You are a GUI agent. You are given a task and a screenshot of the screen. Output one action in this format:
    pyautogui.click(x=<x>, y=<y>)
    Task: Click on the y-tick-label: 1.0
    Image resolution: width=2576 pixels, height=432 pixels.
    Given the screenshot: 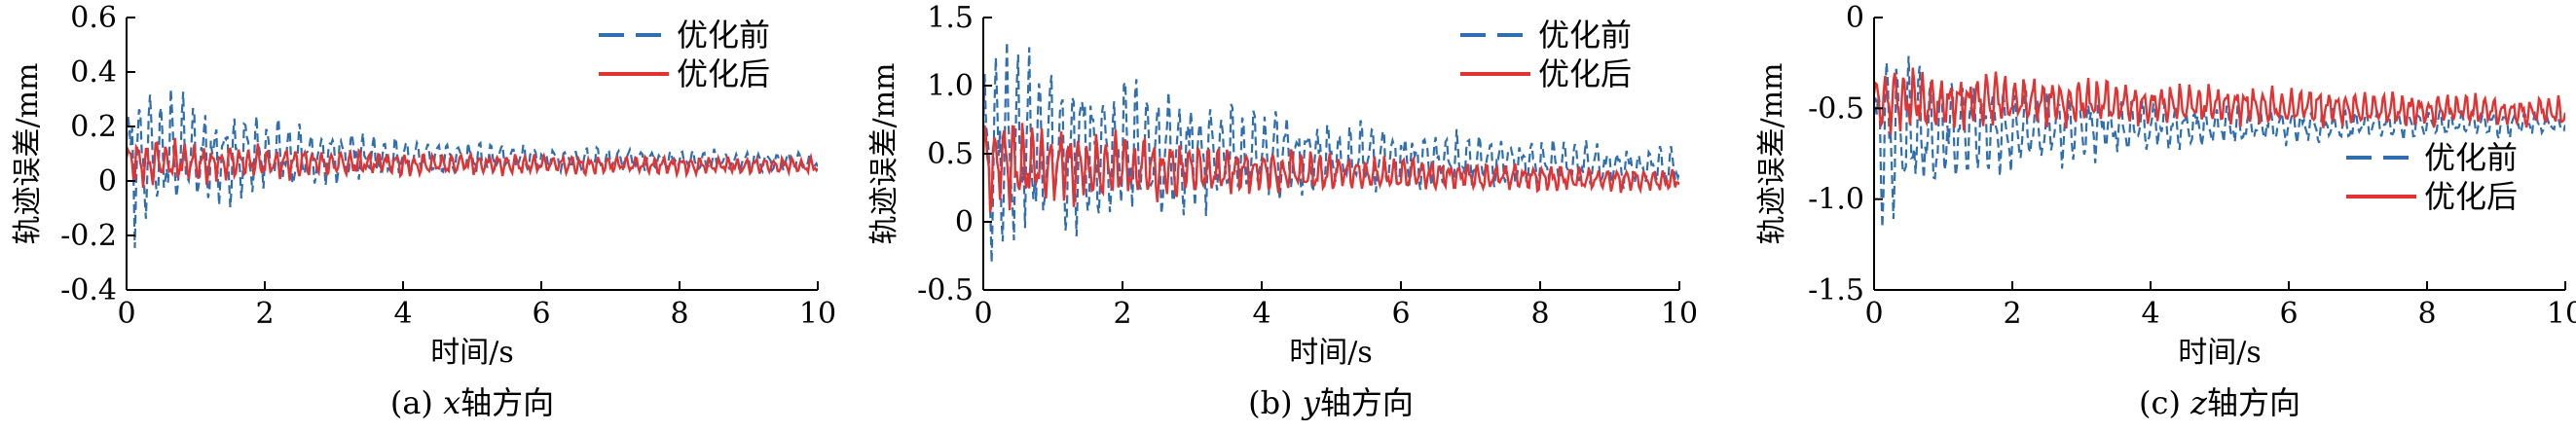 What is the action you would take?
    pyautogui.click(x=950, y=86)
    